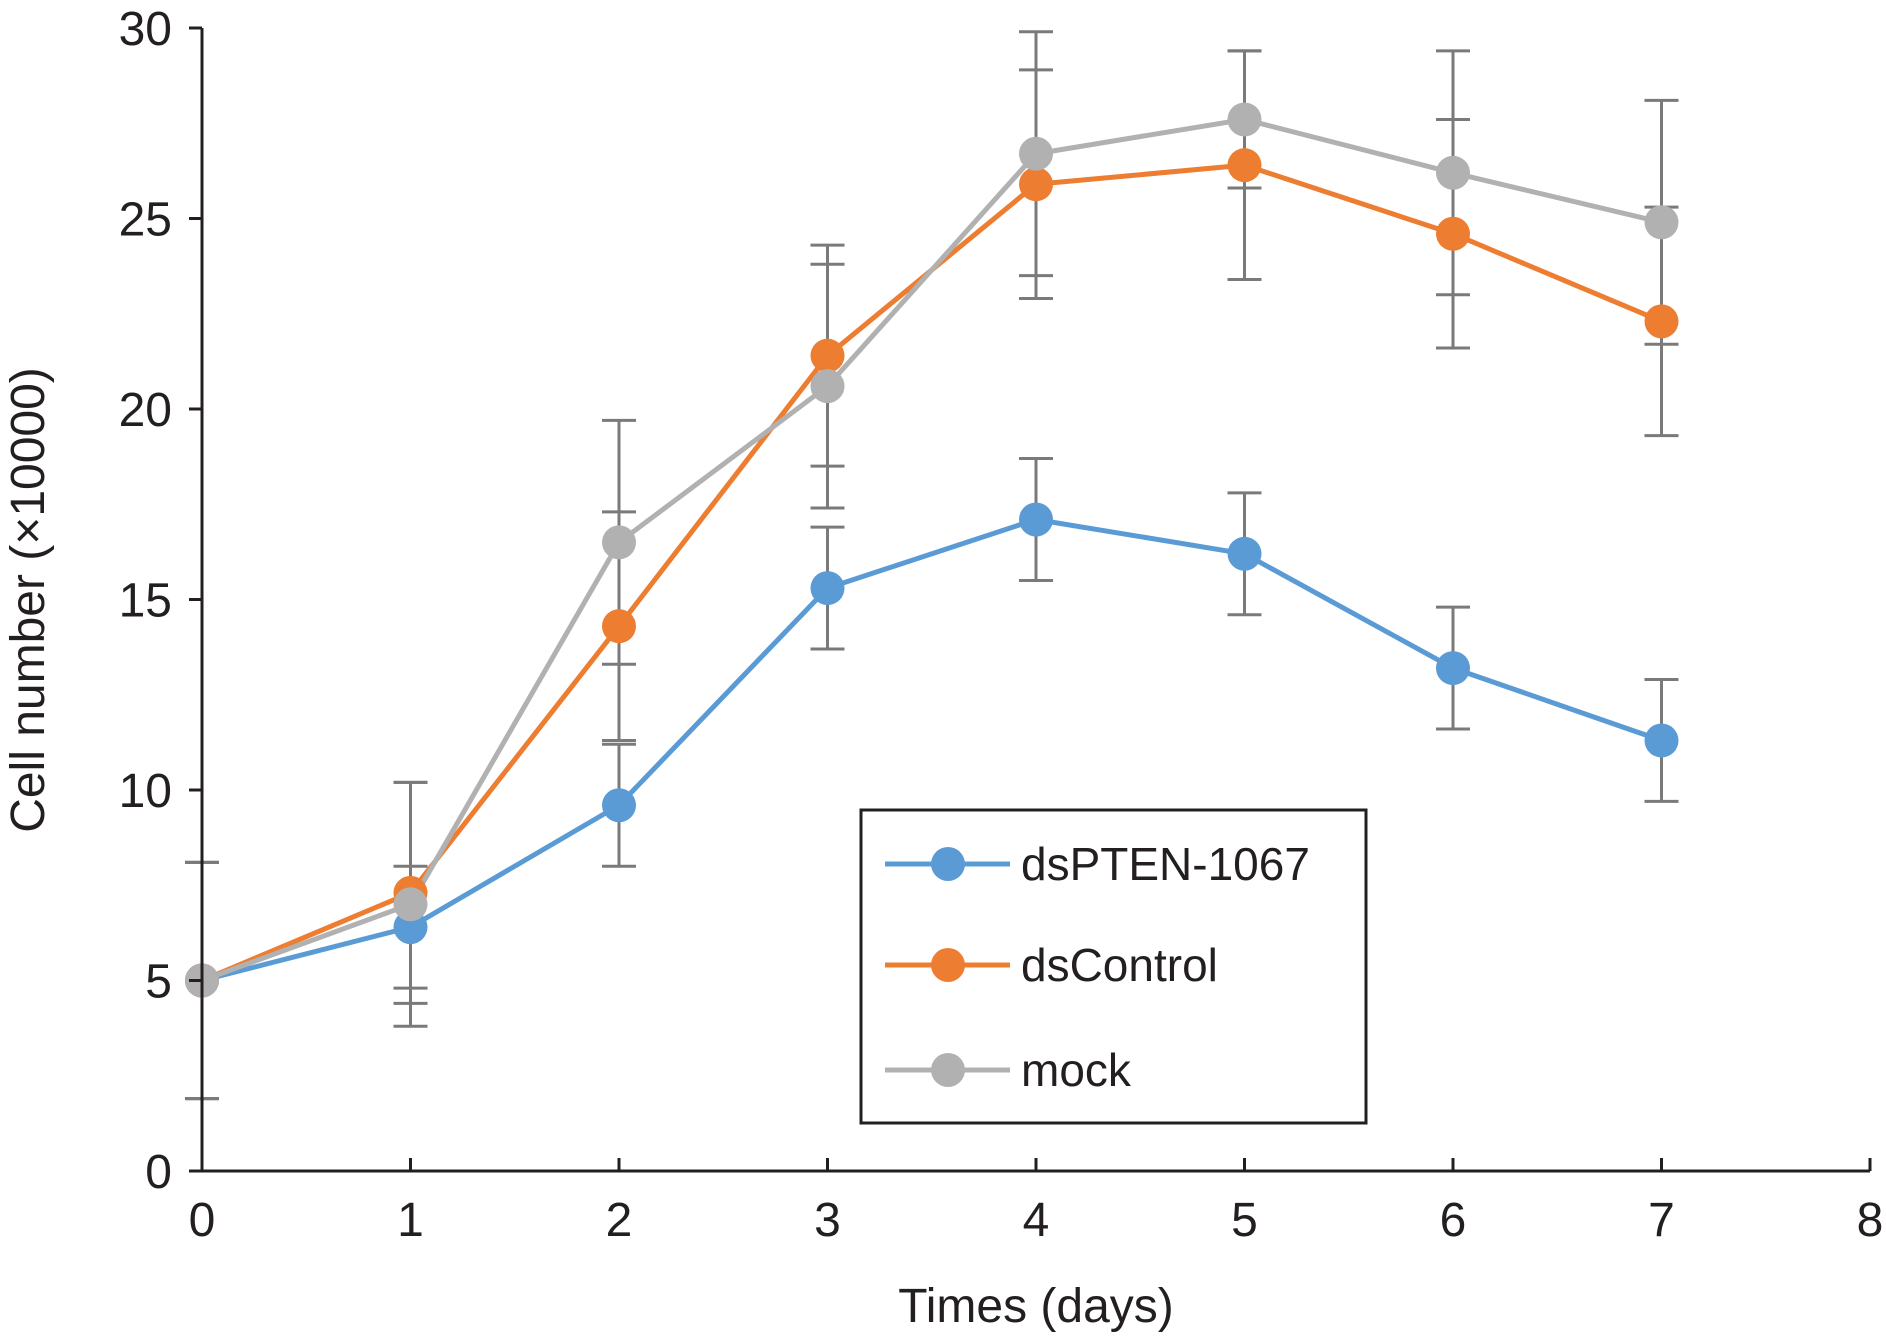 The image size is (1886, 1343). I want to click on x-axis-title: Times (days), so click(1036, 1306).